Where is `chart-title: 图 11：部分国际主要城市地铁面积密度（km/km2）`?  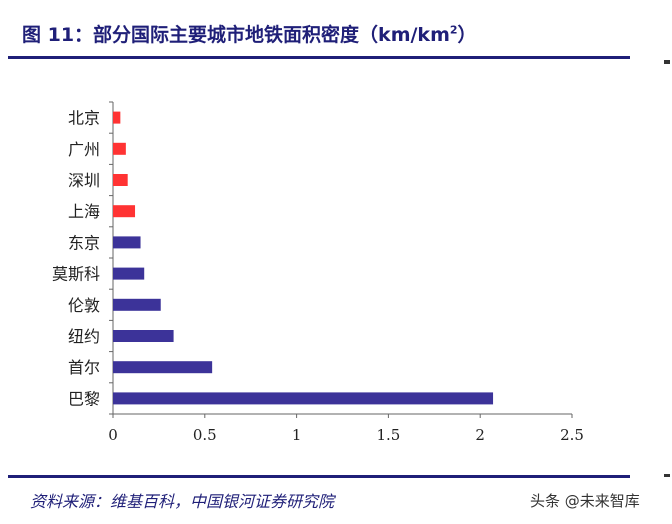 chart-title: 图 11：部分国际主要城市地铁面积密度（km/km2） is located at coordinates (249, 33).